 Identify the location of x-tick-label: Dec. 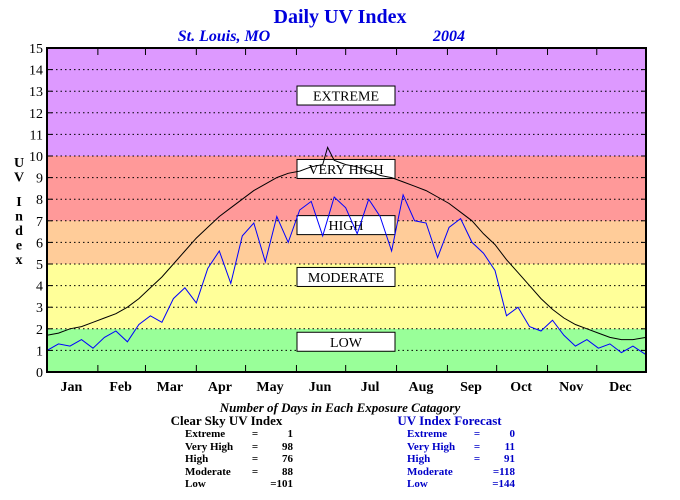
(620, 387).